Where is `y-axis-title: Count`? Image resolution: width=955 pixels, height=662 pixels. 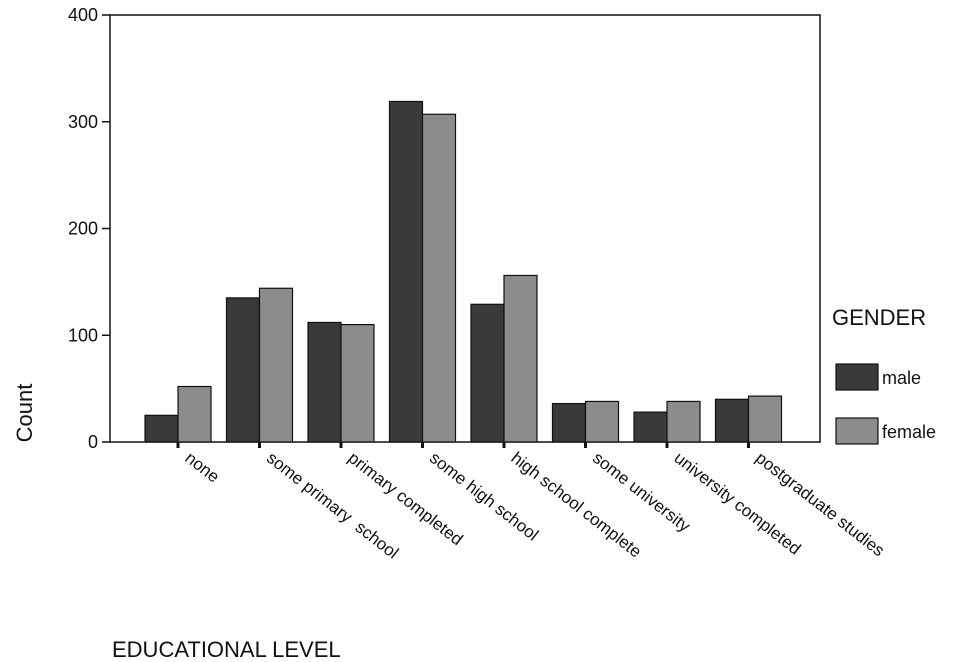
y-axis-title: Count is located at coordinates (24, 413).